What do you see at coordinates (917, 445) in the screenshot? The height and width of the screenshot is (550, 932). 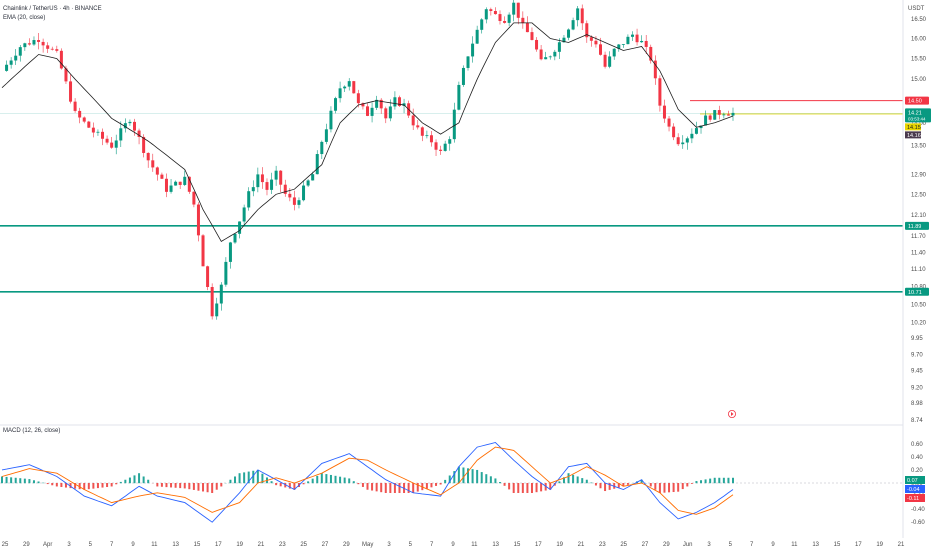 I see `macd-tick: 0.60` at bounding box center [917, 445].